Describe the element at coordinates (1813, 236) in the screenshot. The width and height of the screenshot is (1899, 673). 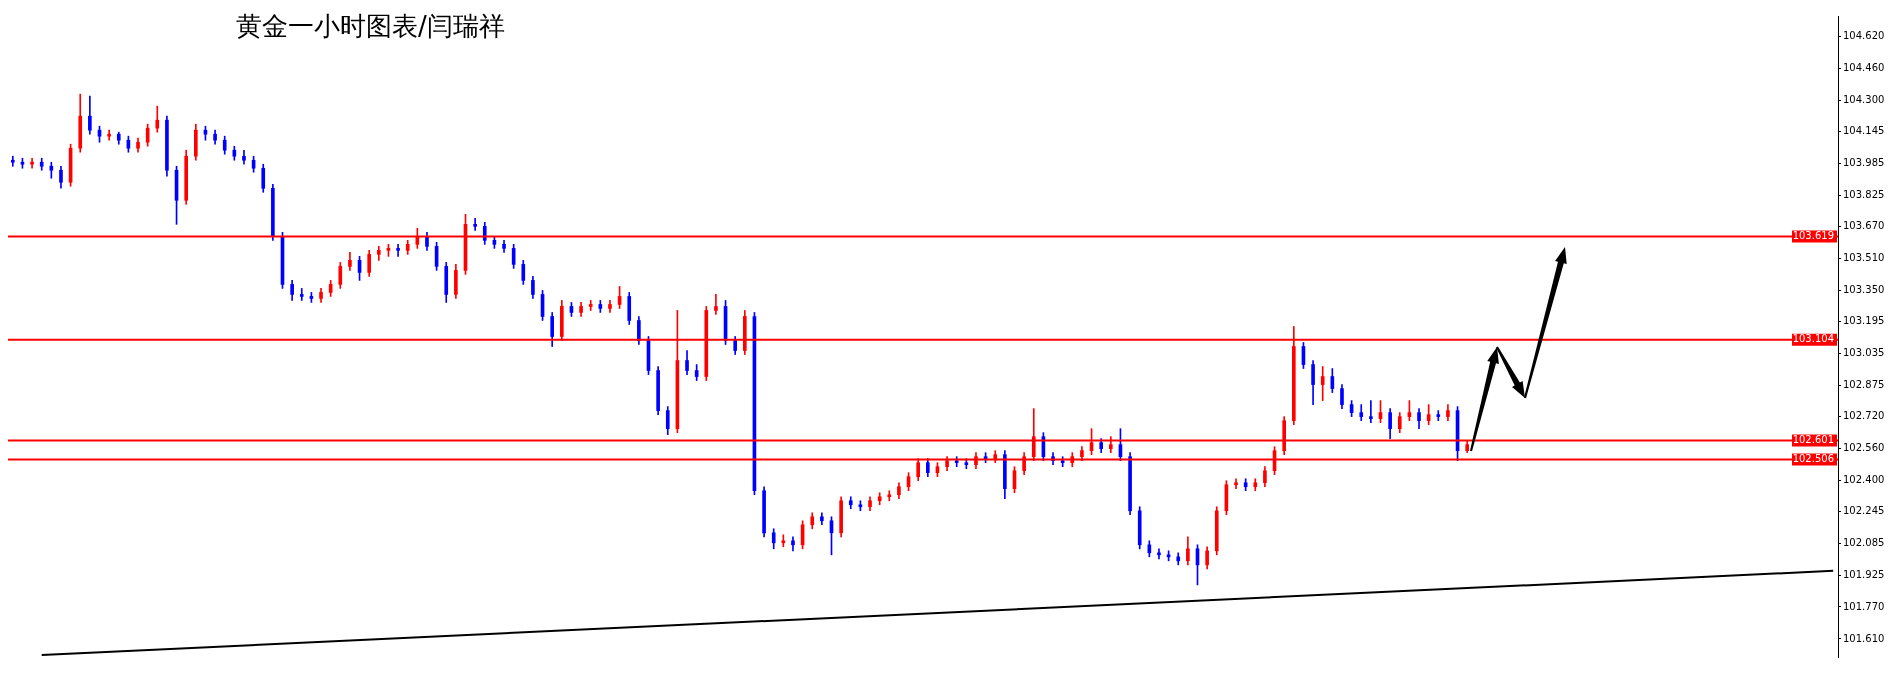
I see `ref-line-label: 103.619` at that location.